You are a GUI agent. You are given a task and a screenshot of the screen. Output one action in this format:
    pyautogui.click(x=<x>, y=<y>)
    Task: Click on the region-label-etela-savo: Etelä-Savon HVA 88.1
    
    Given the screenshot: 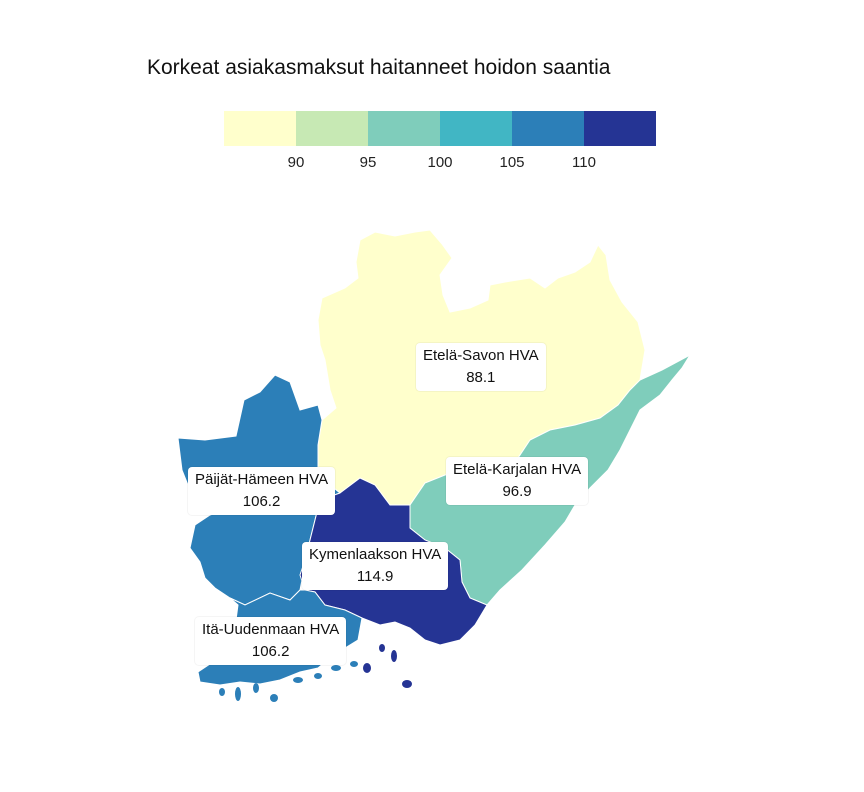 What is the action you would take?
    pyautogui.click(x=481, y=367)
    